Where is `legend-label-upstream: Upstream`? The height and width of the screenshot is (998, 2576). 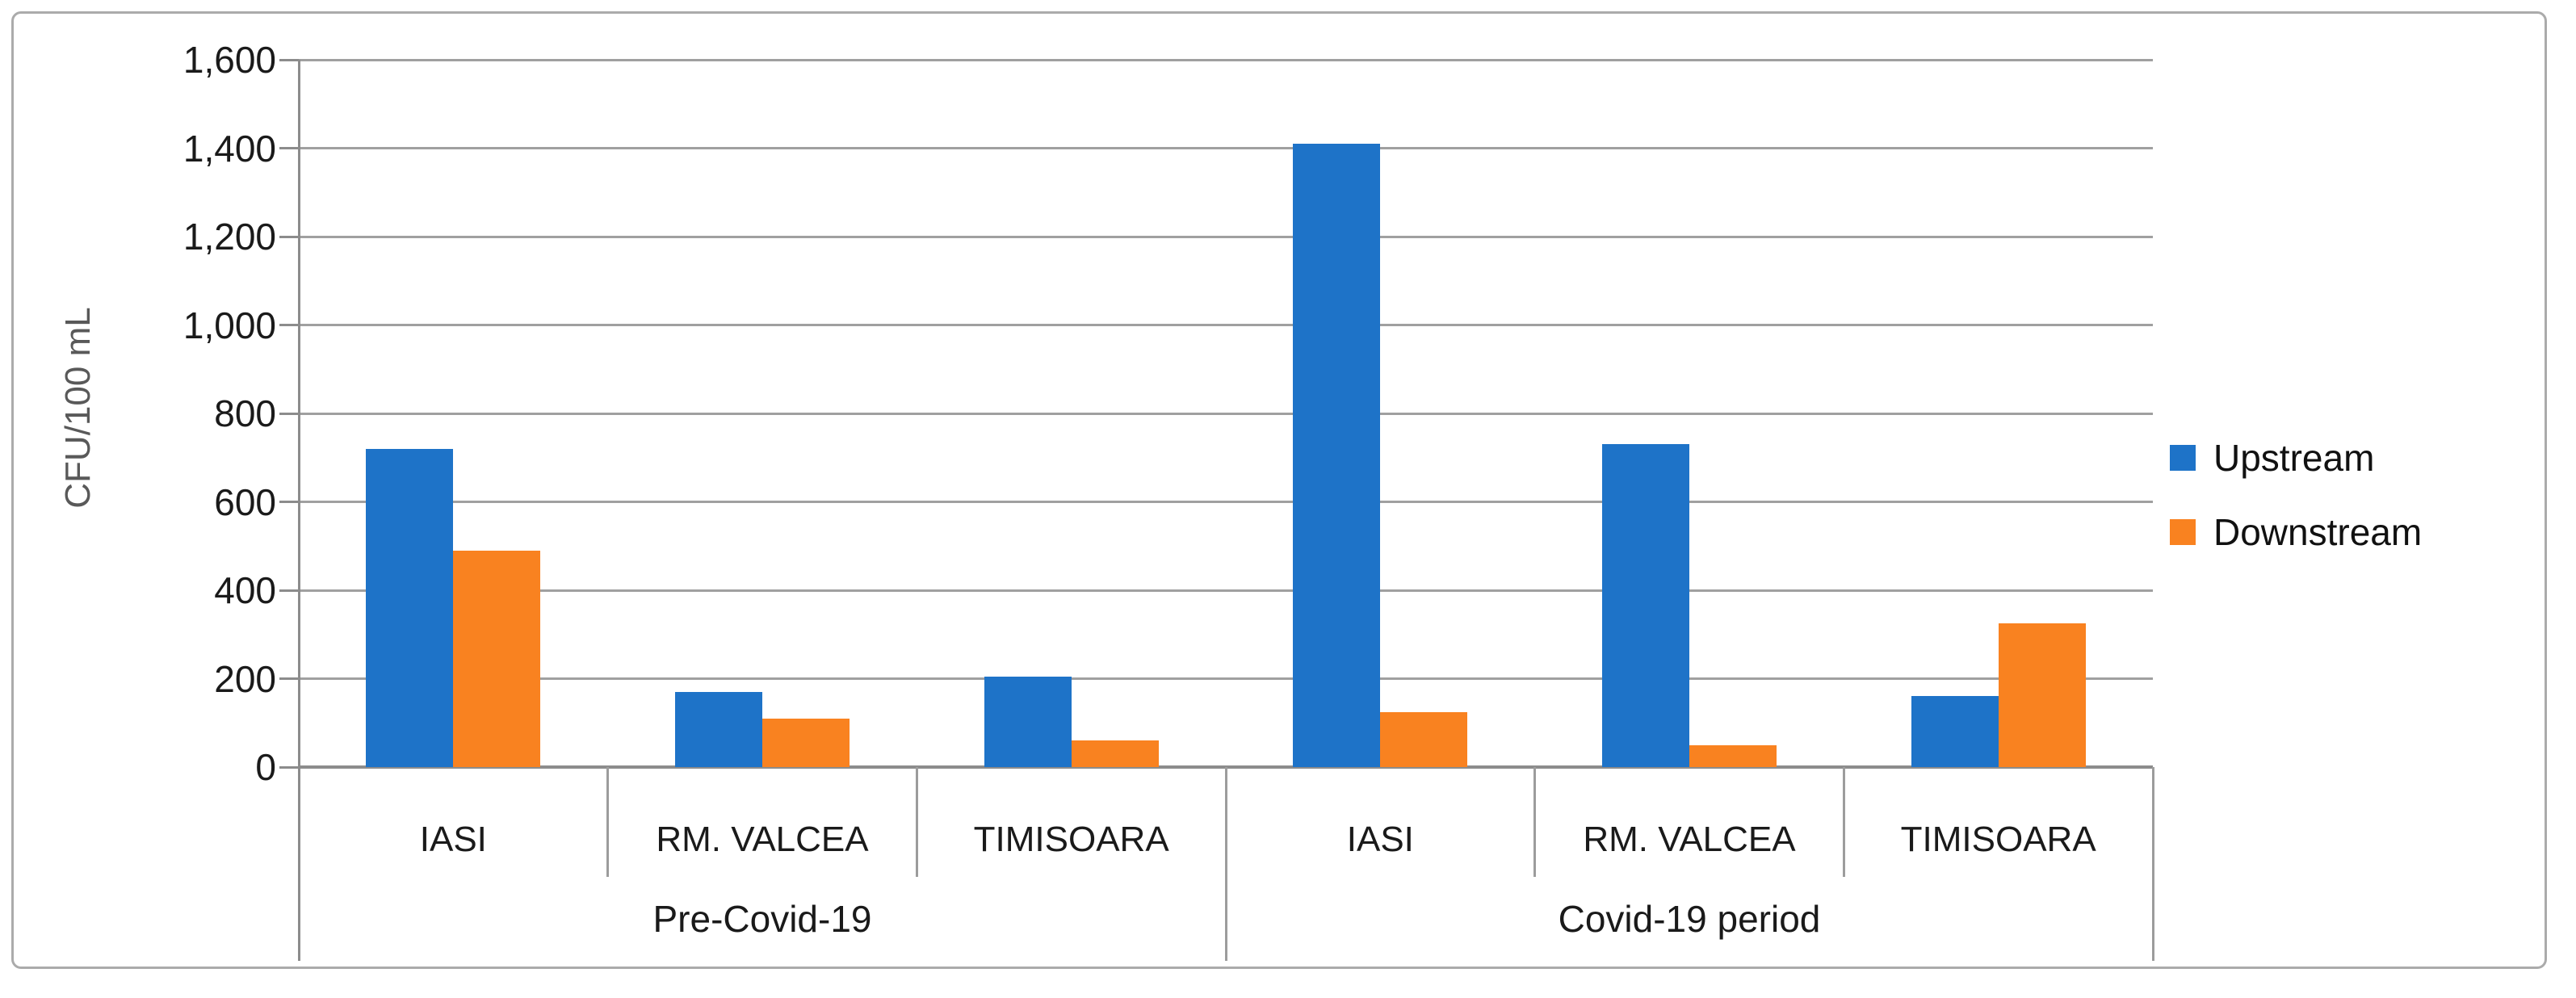
legend-label-upstream: Upstream is located at coordinates (2294, 458).